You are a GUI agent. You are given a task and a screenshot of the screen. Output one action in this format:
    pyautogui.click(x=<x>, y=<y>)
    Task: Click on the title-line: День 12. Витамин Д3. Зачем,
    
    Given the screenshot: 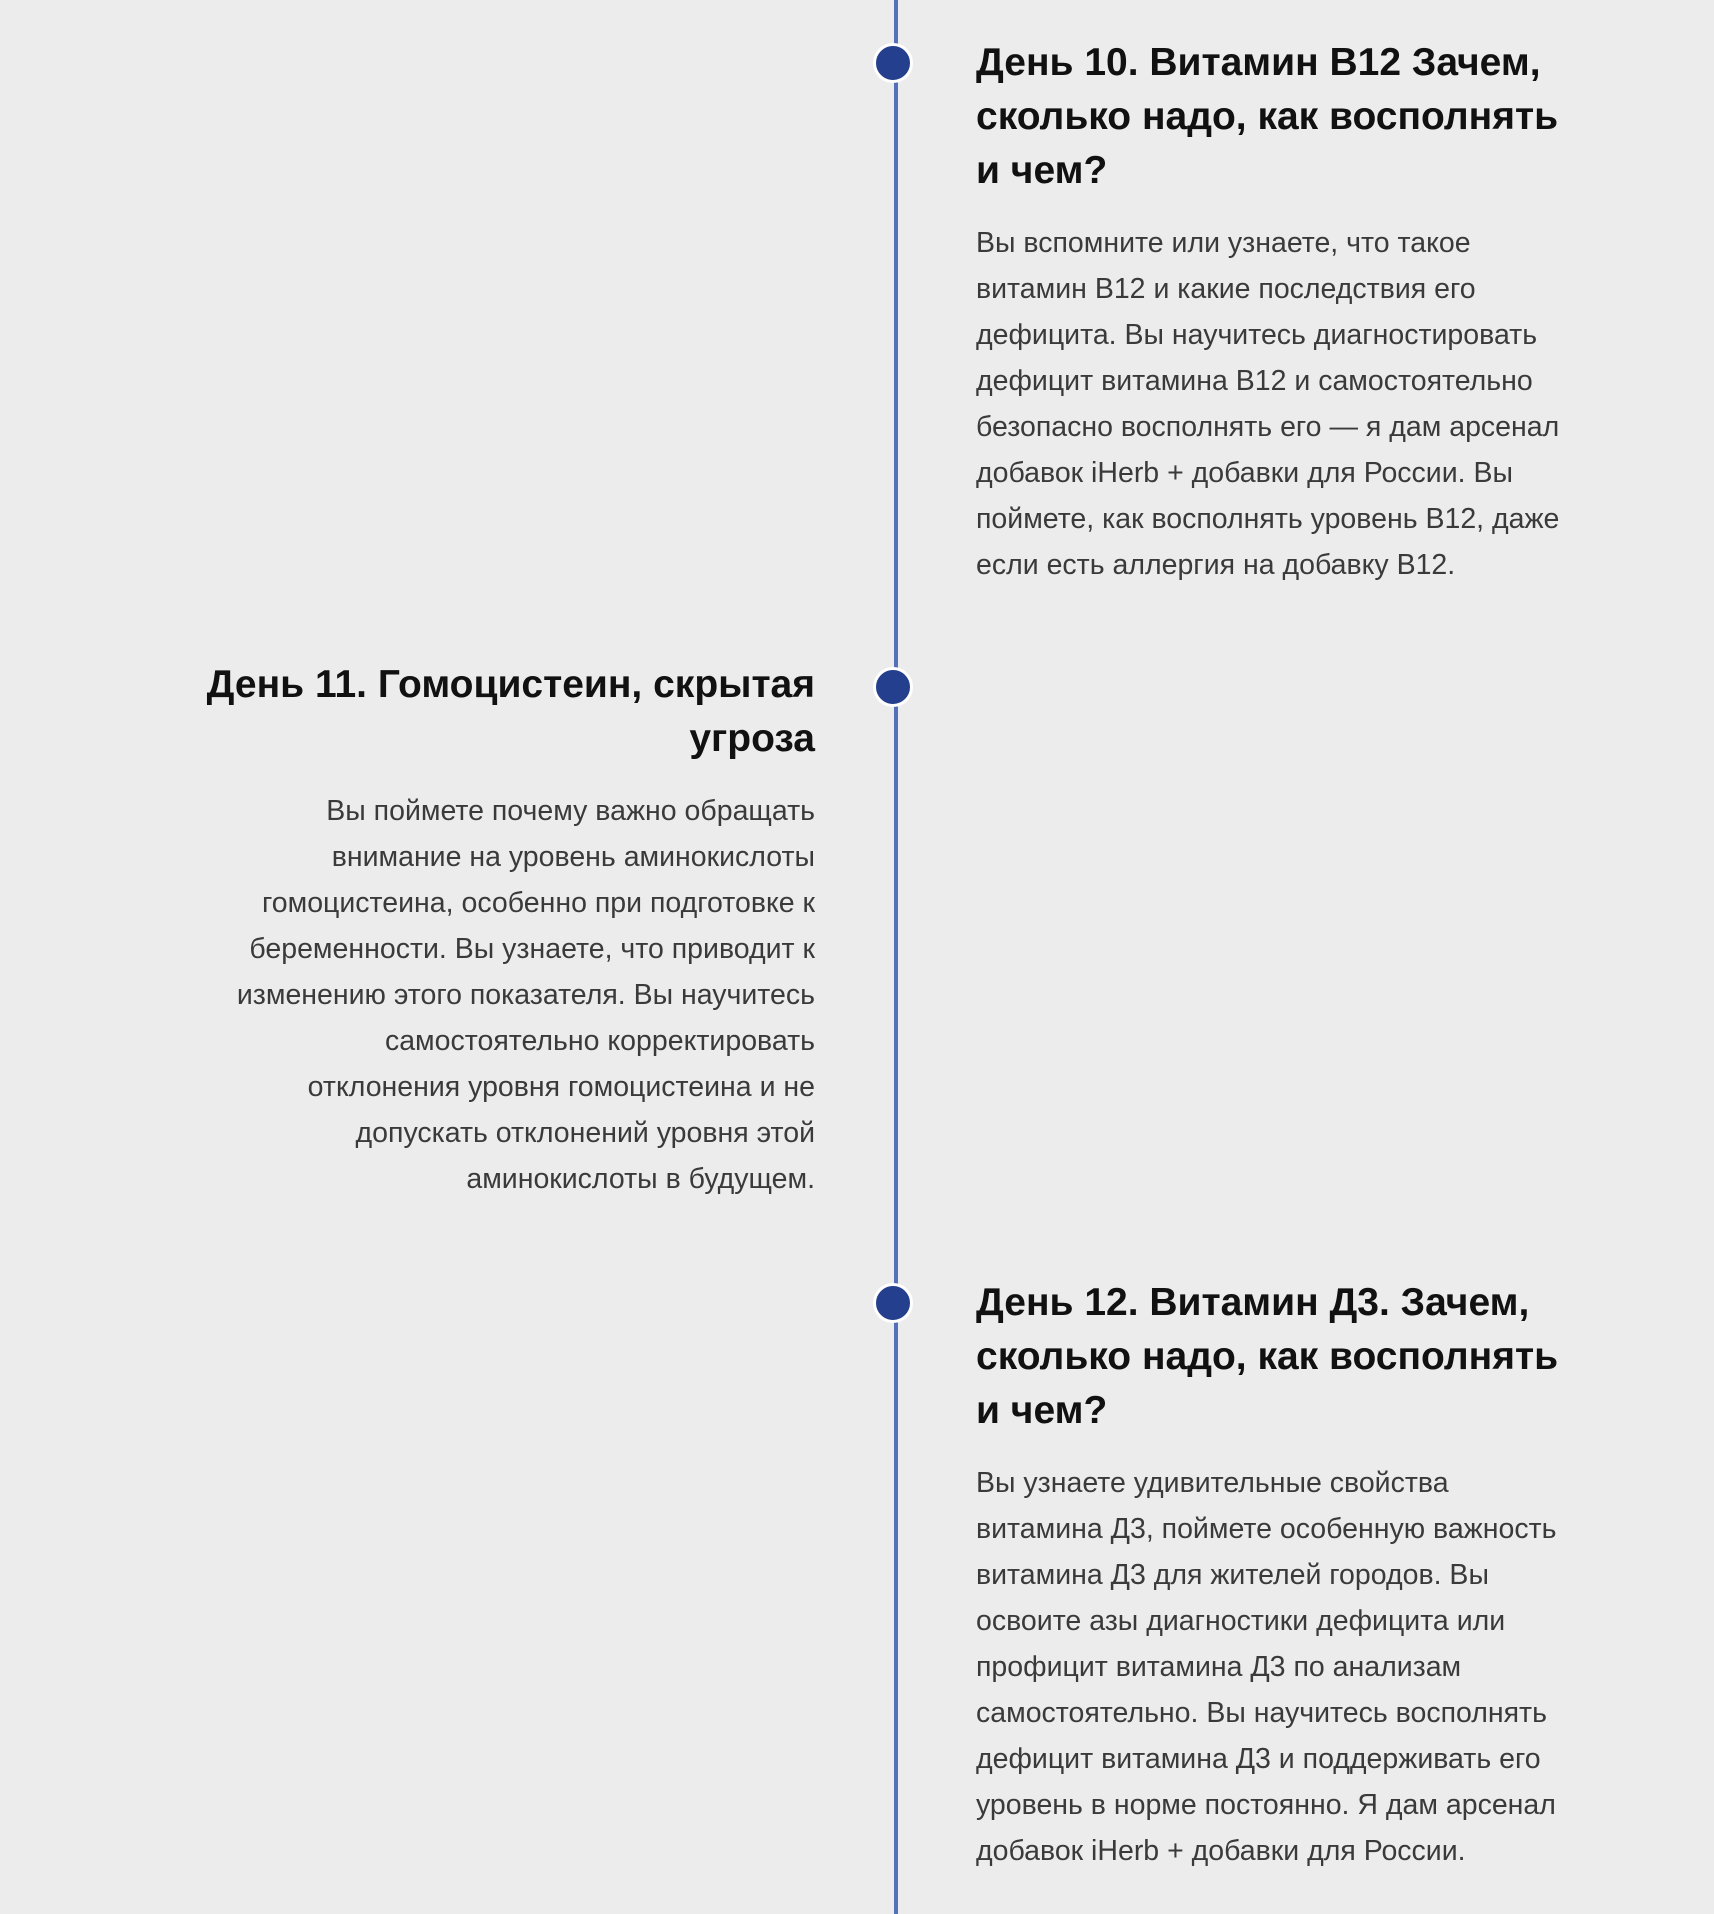 What is the action you would take?
    pyautogui.click(x=1253, y=1302)
    